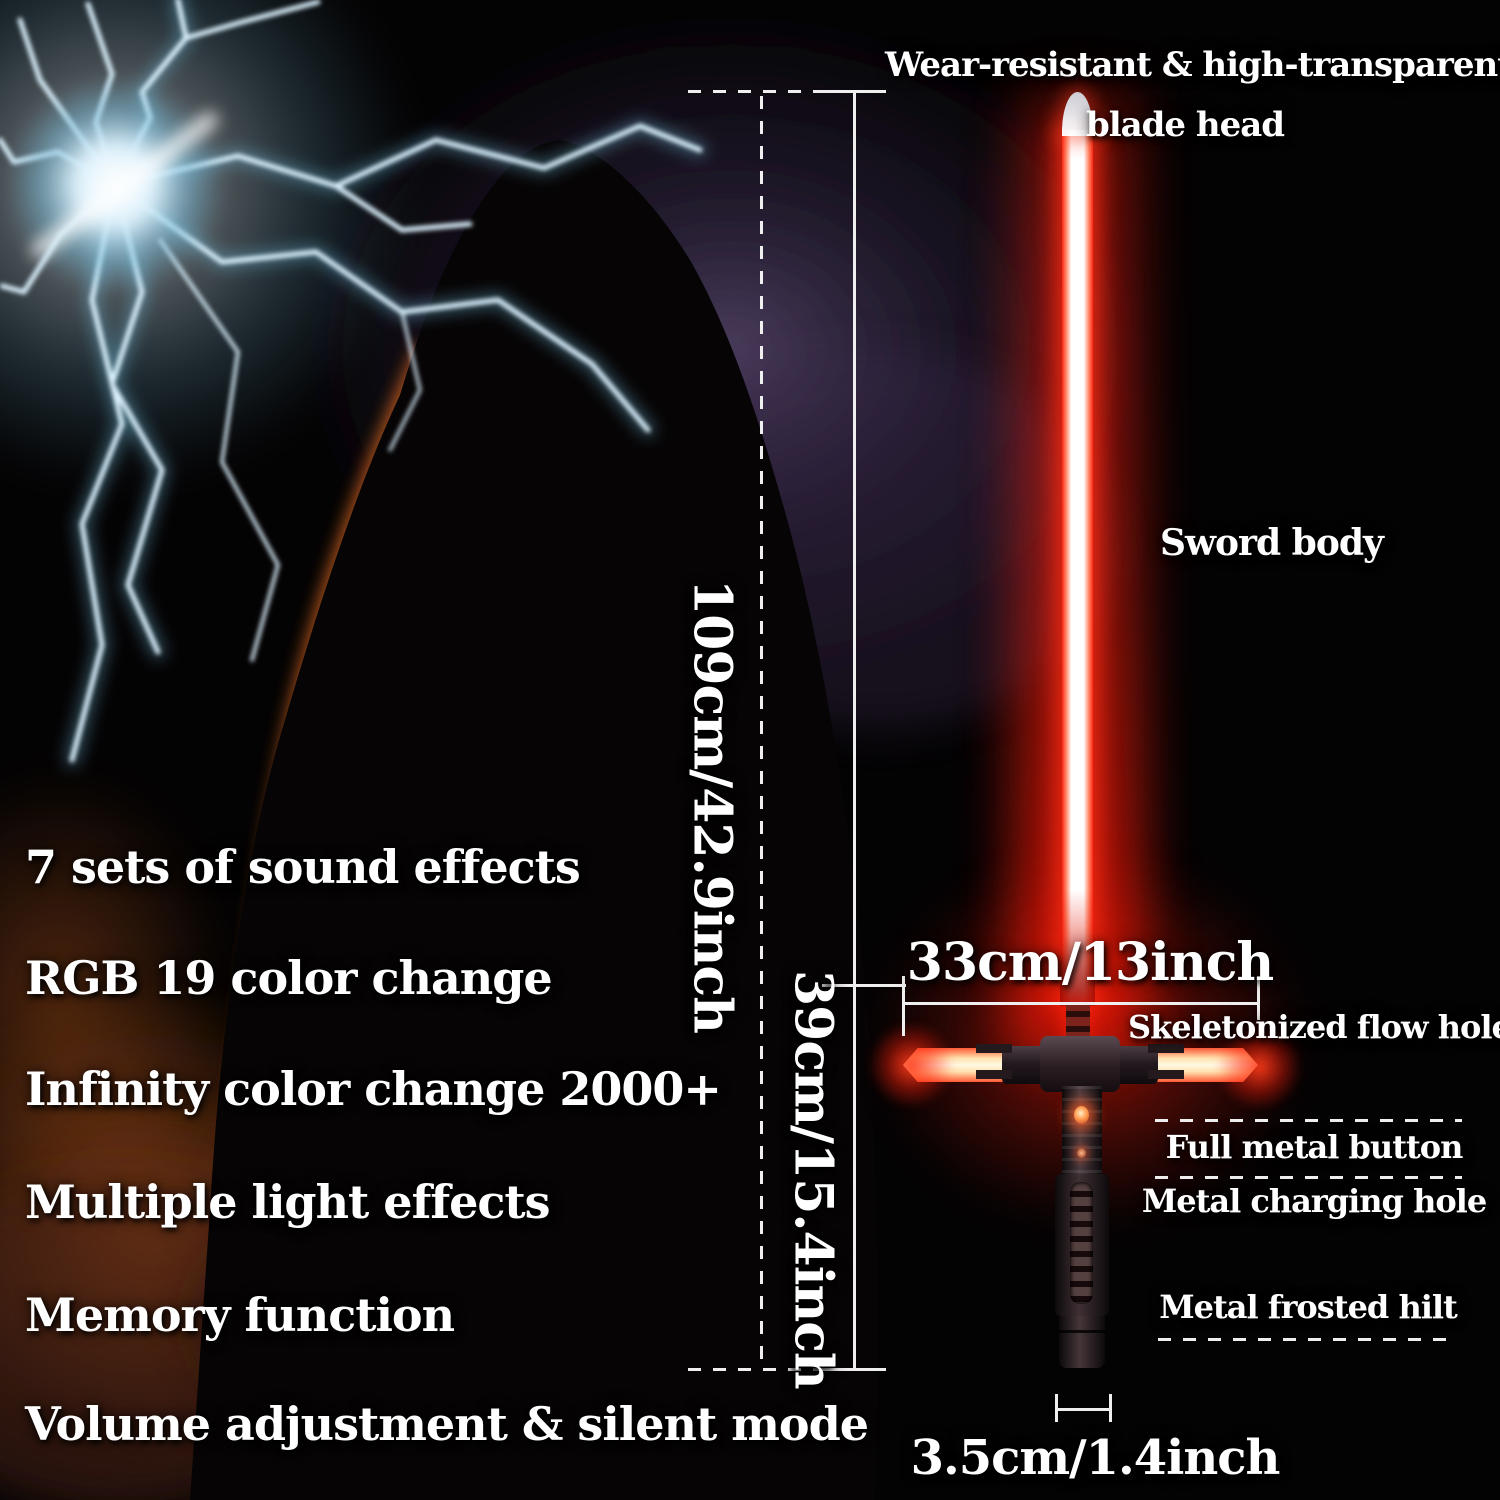 The image size is (1500, 1500). I want to click on blade-head-label-line2: blade head, so click(1185, 124).